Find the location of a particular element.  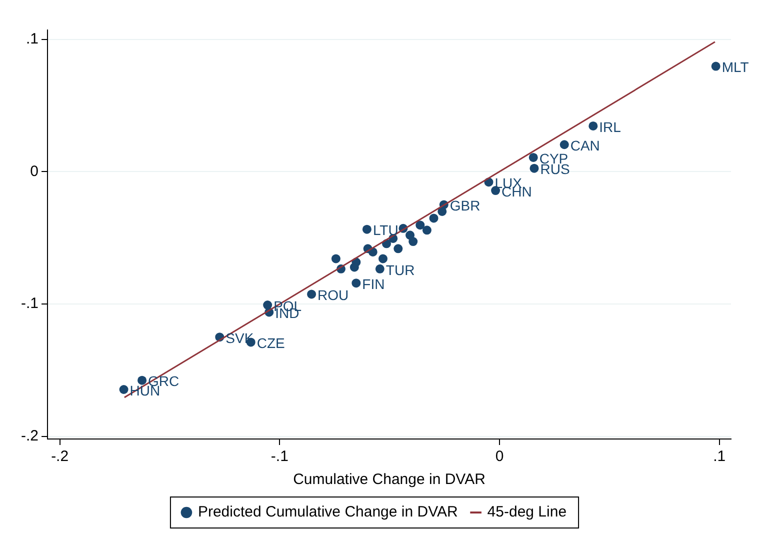

data-label: CAN is located at coordinates (585, 145).